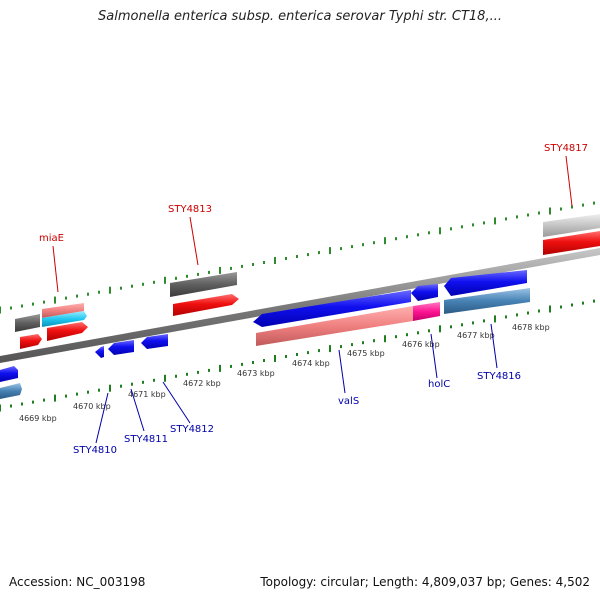  I want to click on gene-label-valS: valS, so click(348, 401).